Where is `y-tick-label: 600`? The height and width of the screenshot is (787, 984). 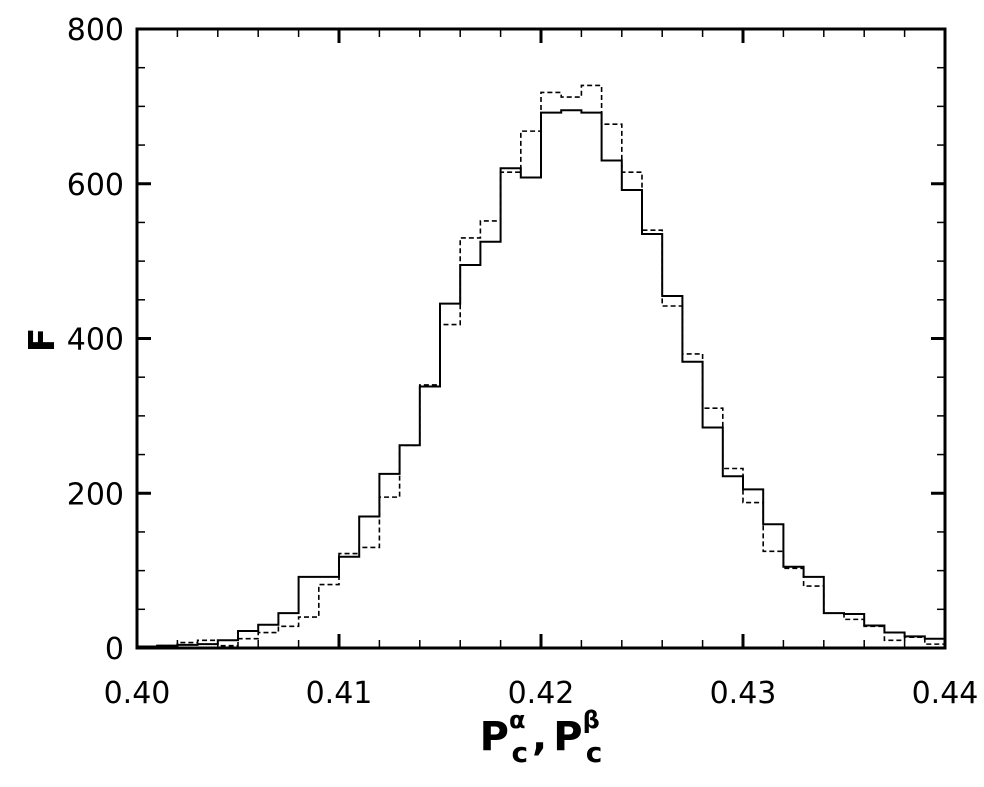
y-tick-label: 600 is located at coordinates (95, 185).